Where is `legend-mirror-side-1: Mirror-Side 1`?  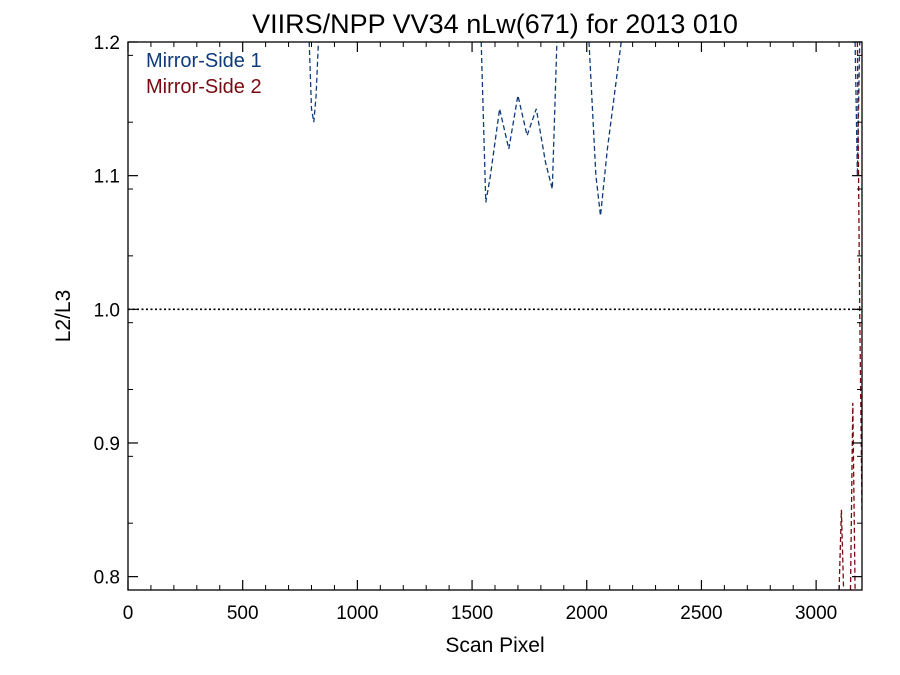 legend-mirror-side-1: Mirror-Side 1 is located at coordinates (204, 61).